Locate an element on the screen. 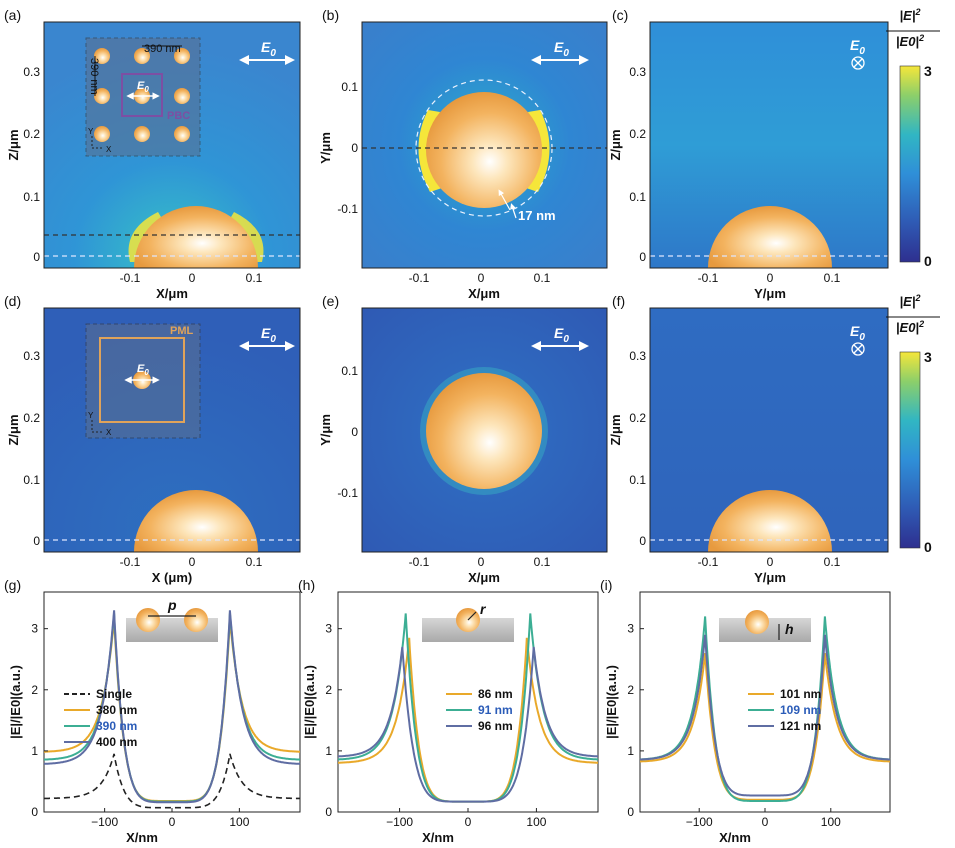 This screenshot has height=848, width=955. inset-axis-y: Y is located at coordinates (91, 131).